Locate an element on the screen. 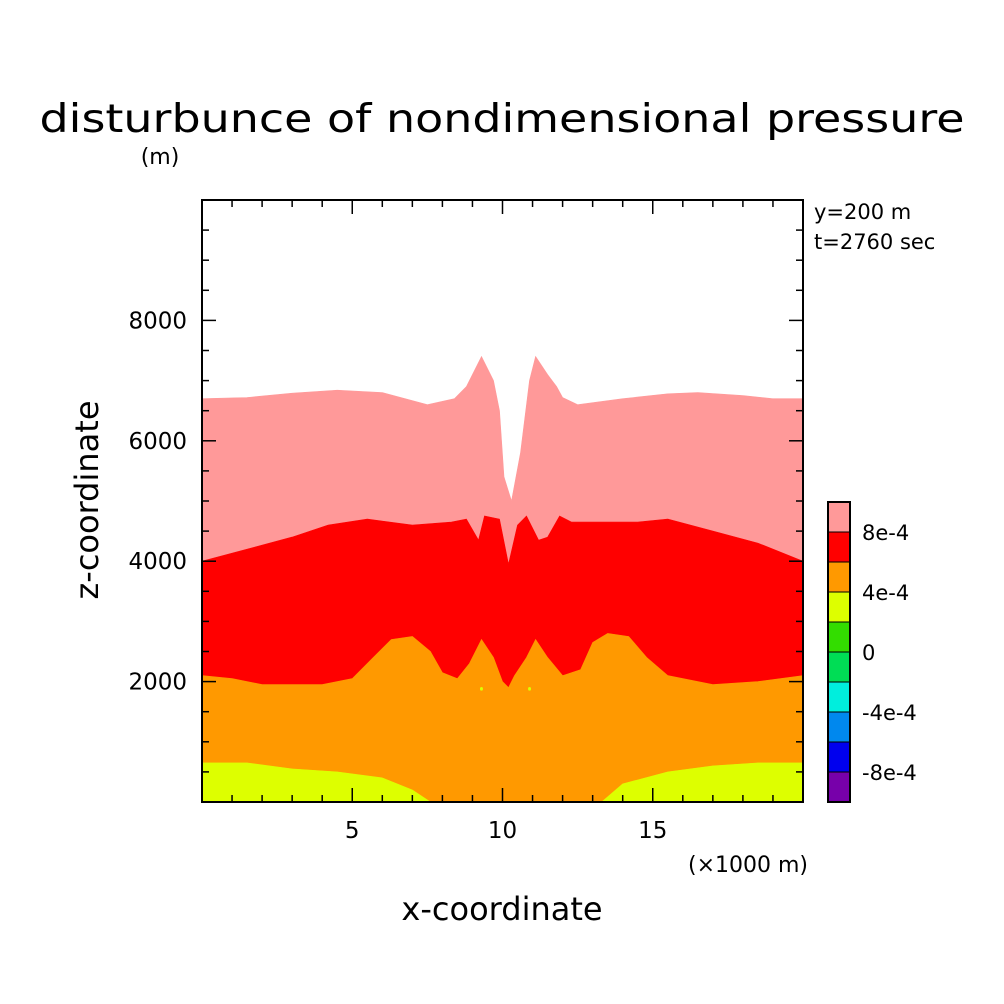  colorbar-frame is located at coordinates (839, 652).